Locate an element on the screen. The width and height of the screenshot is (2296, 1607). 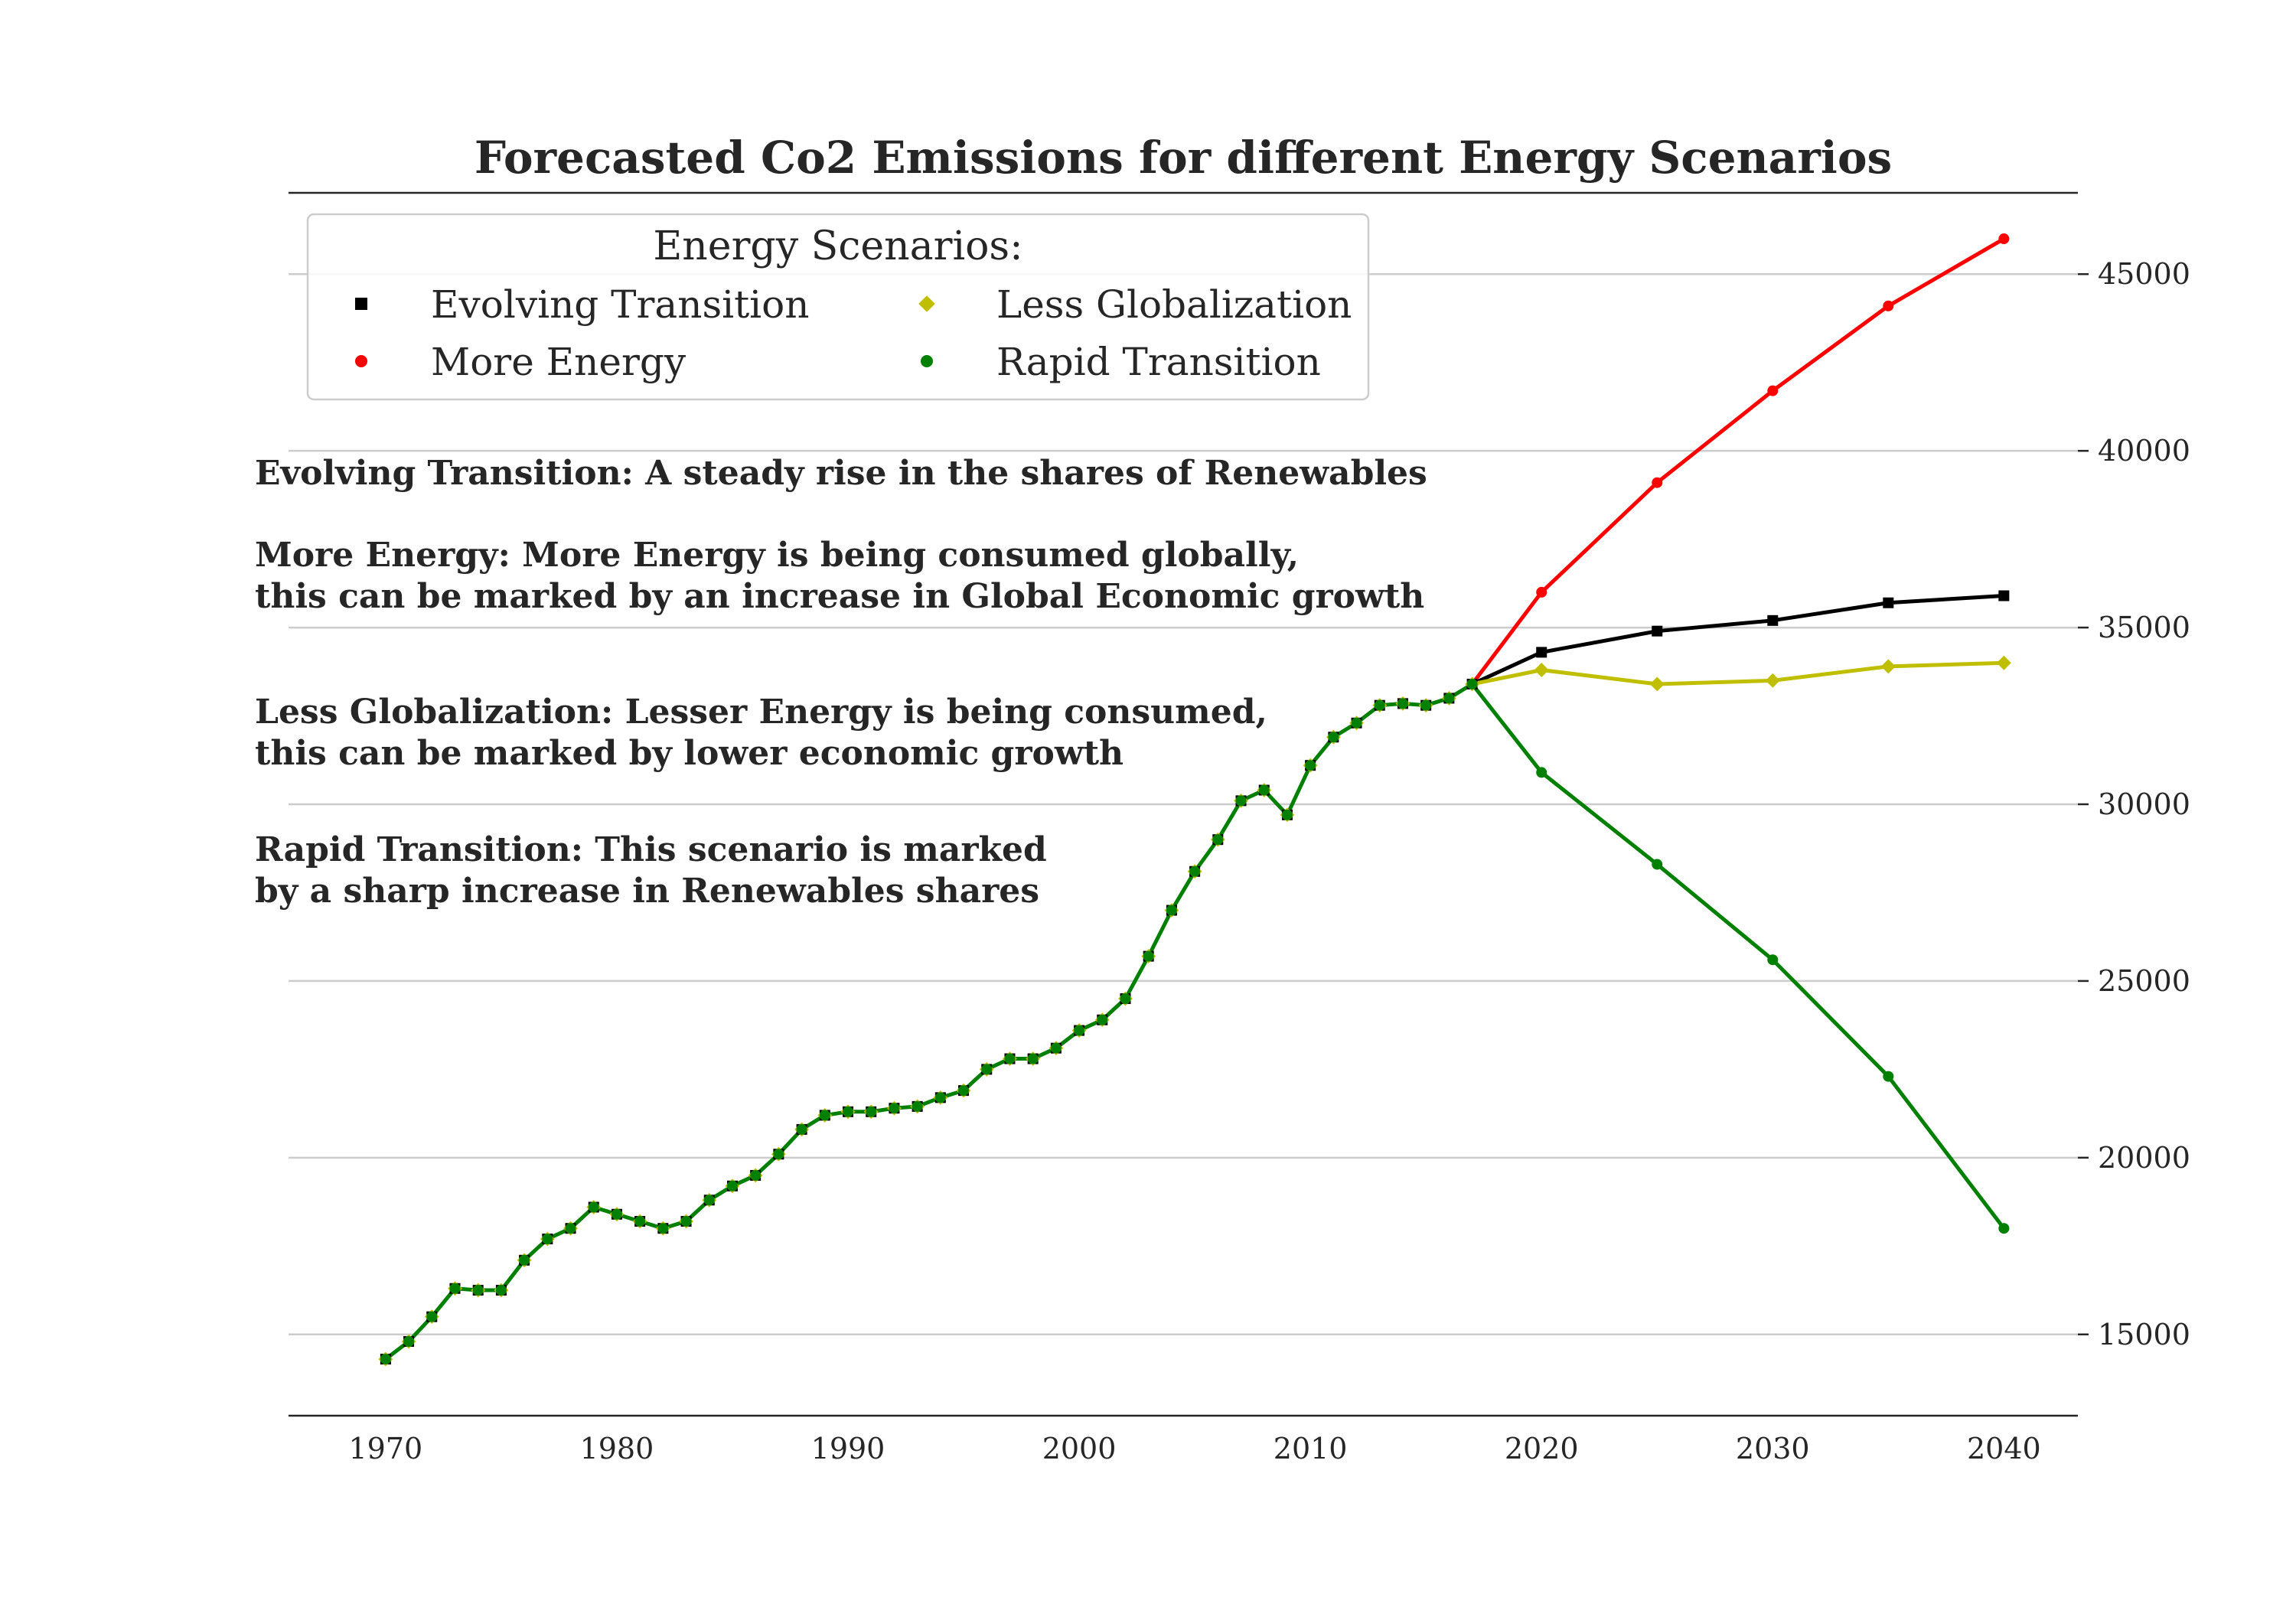
x-tick-label: 2040 is located at coordinates (2004, 1448).